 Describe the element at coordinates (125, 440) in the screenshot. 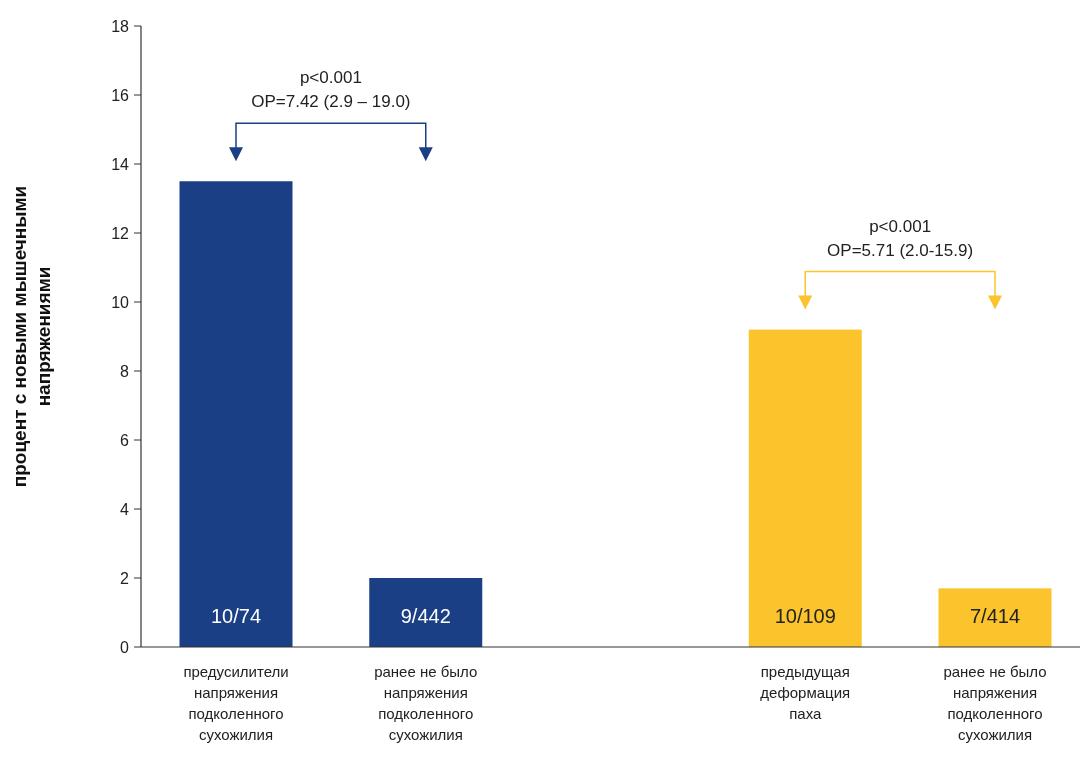

I see `y-tick-label: 6` at that location.